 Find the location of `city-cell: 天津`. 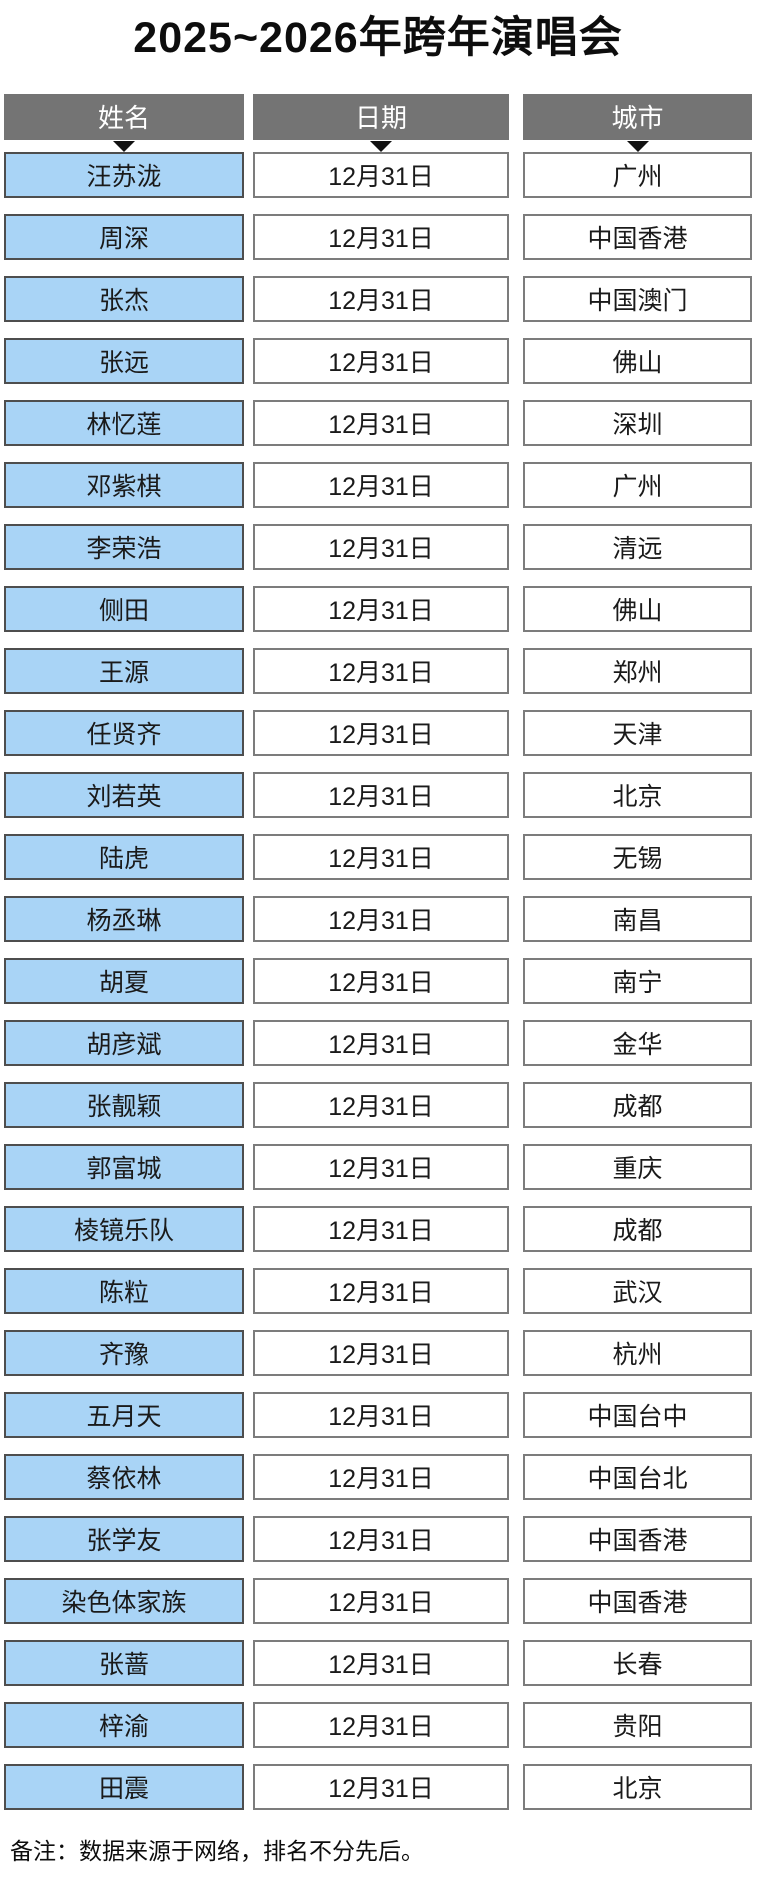

city-cell: 天津 is located at coordinates (637, 732).